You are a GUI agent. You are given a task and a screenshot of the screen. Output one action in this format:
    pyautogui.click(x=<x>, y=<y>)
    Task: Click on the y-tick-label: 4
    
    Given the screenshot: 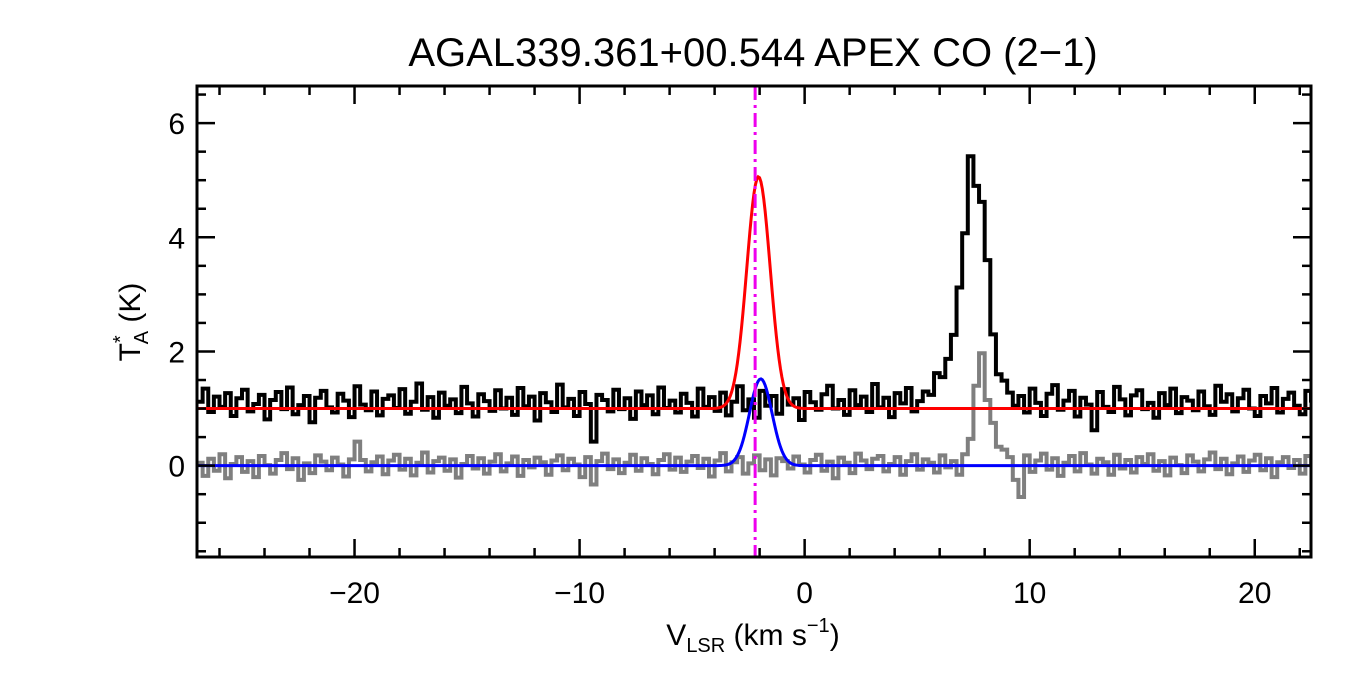 What is the action you would take?
    pyautogui.click(x=176, y=238)
    